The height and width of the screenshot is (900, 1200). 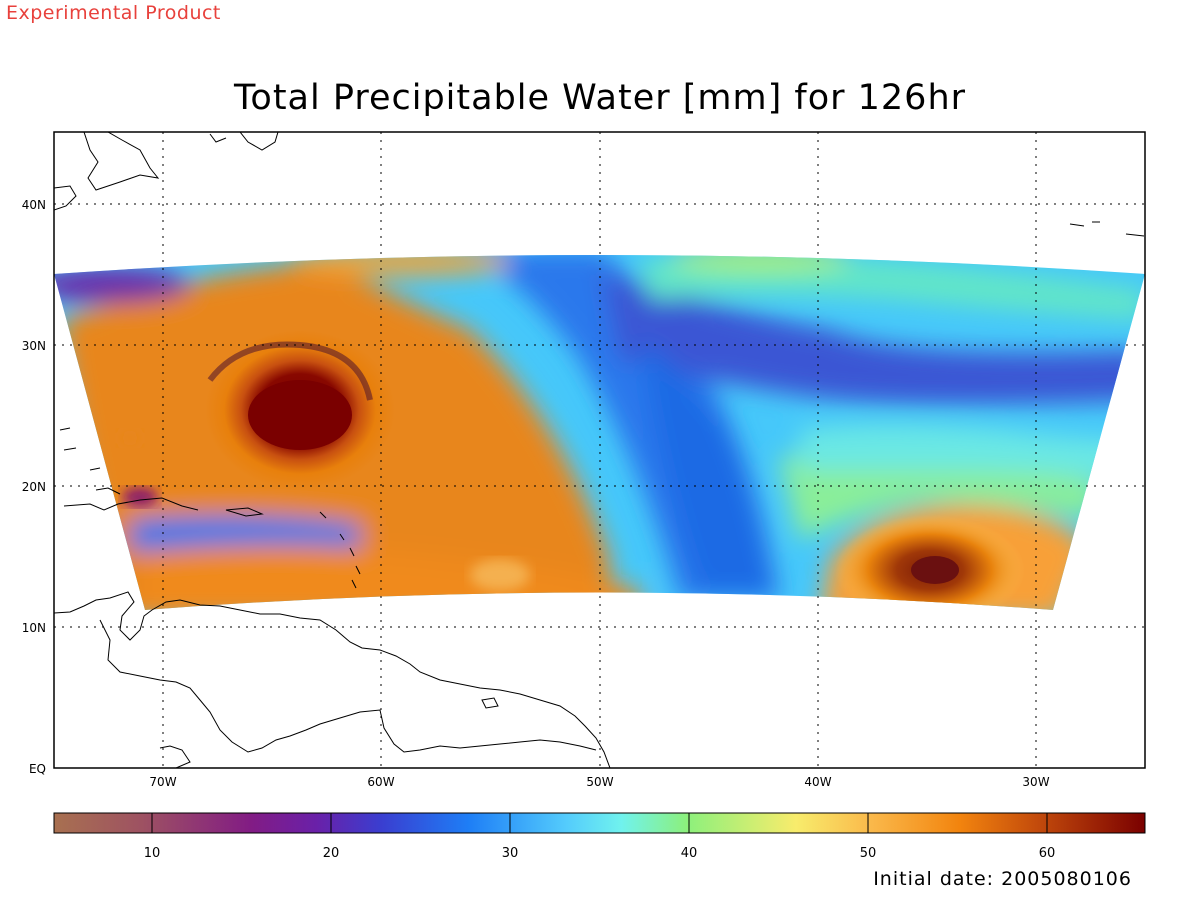 I want to click on lat-label-20n: 20N, so click(x=34, y=487).